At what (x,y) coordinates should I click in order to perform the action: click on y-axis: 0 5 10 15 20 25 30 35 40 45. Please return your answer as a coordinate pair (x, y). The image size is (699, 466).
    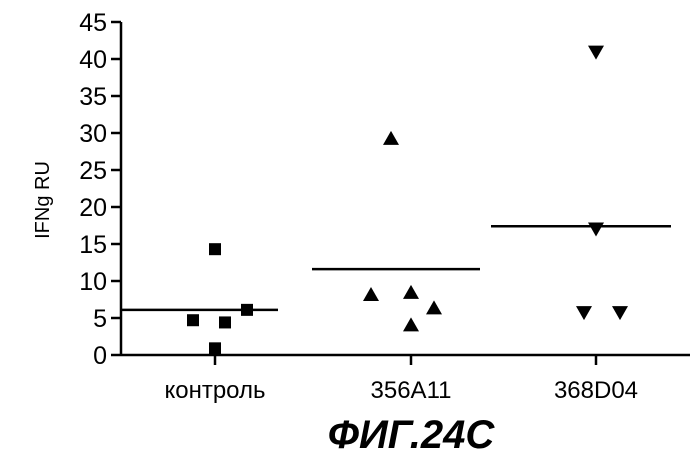
    Looking at the image, I should click on (100, 189).